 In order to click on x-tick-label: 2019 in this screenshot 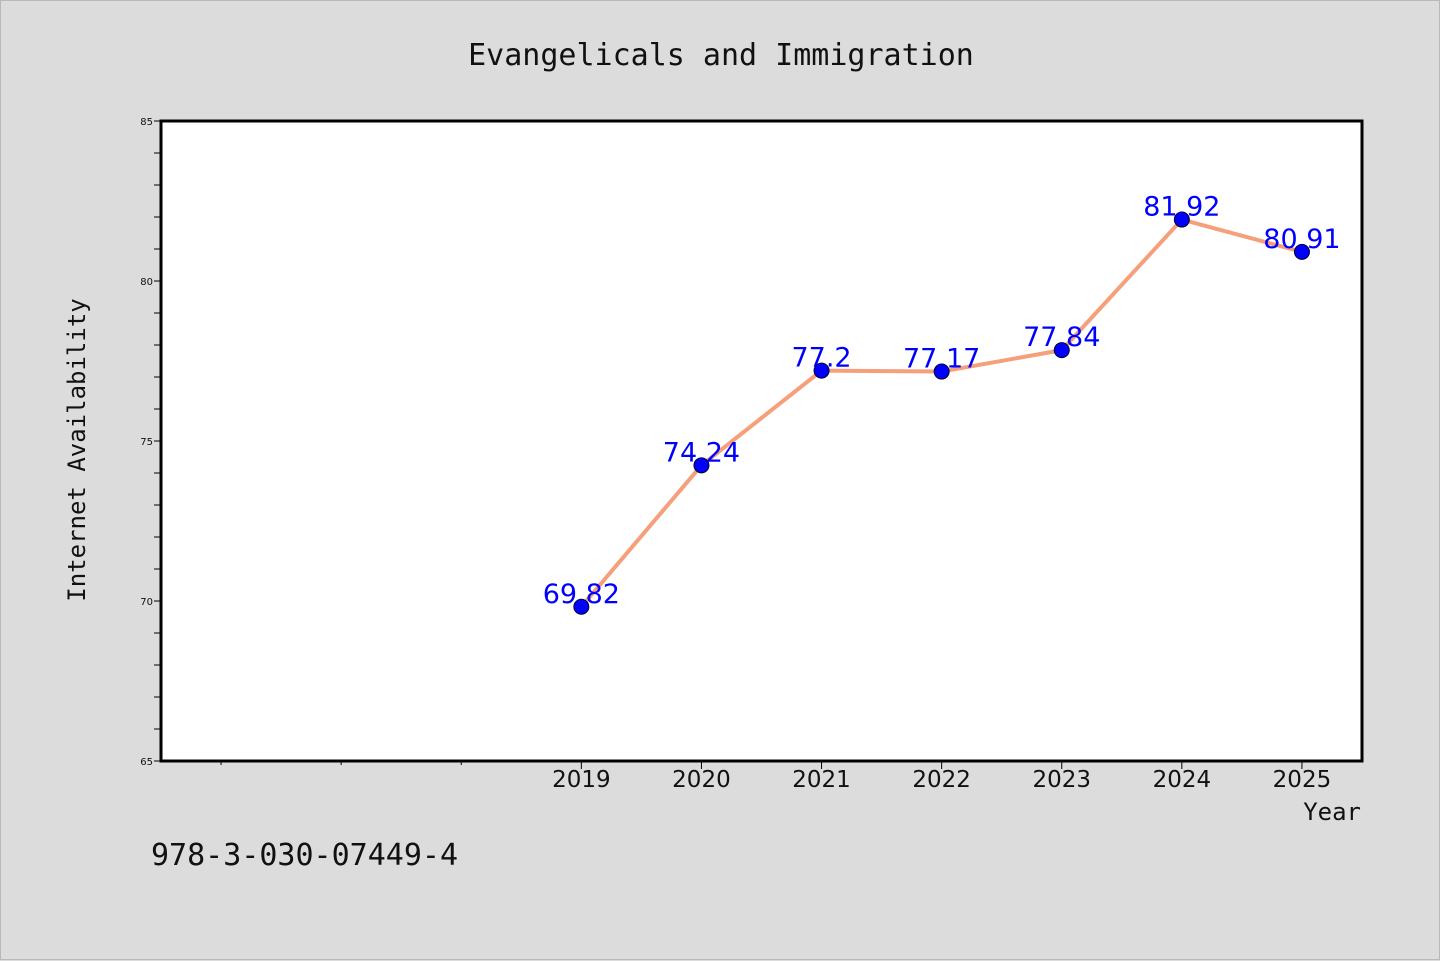, I will do `click(581, 780)`.